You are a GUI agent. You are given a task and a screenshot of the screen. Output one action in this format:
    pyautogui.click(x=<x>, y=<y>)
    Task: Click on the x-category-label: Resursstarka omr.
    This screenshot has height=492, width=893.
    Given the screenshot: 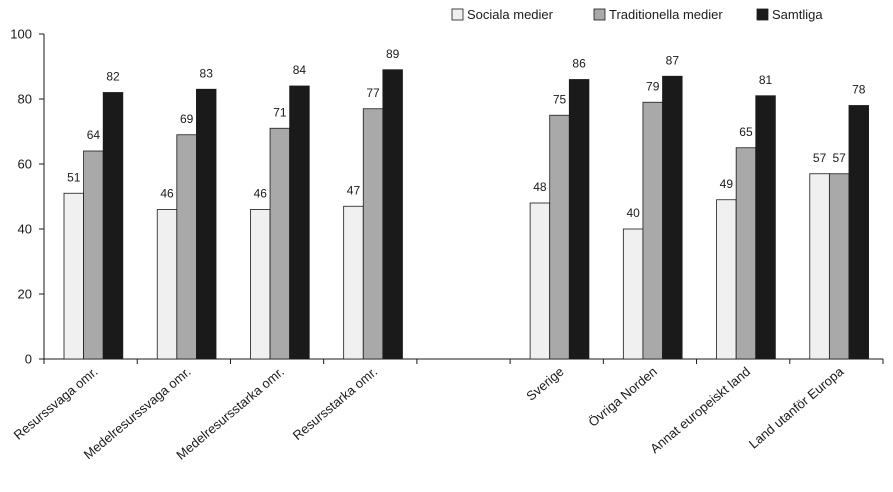 What is the action you would take?
    pyautogui.click(x=335, y=403)
    